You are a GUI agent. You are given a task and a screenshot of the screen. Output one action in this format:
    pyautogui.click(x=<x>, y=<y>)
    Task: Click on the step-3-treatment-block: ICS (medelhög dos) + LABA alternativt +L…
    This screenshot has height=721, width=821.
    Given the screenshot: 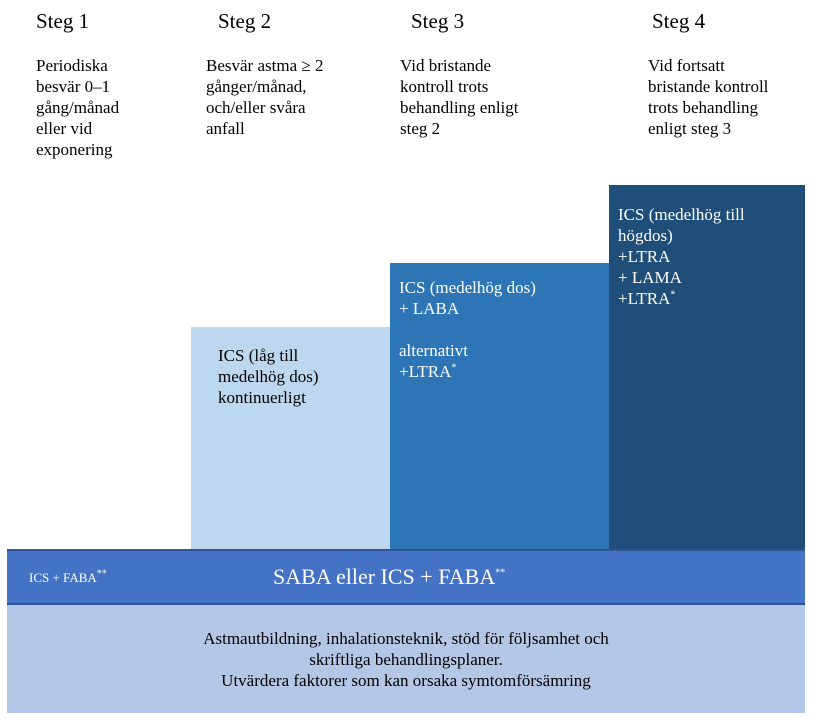 What is the action you would take?
    pyautogui.click(x=499, y=406)
    